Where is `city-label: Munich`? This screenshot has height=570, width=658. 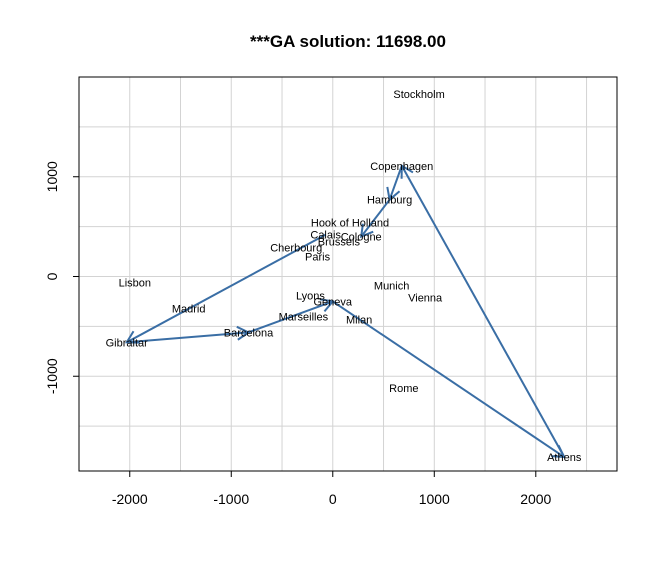
city-label: Munich is located at coordinates (391, 286).